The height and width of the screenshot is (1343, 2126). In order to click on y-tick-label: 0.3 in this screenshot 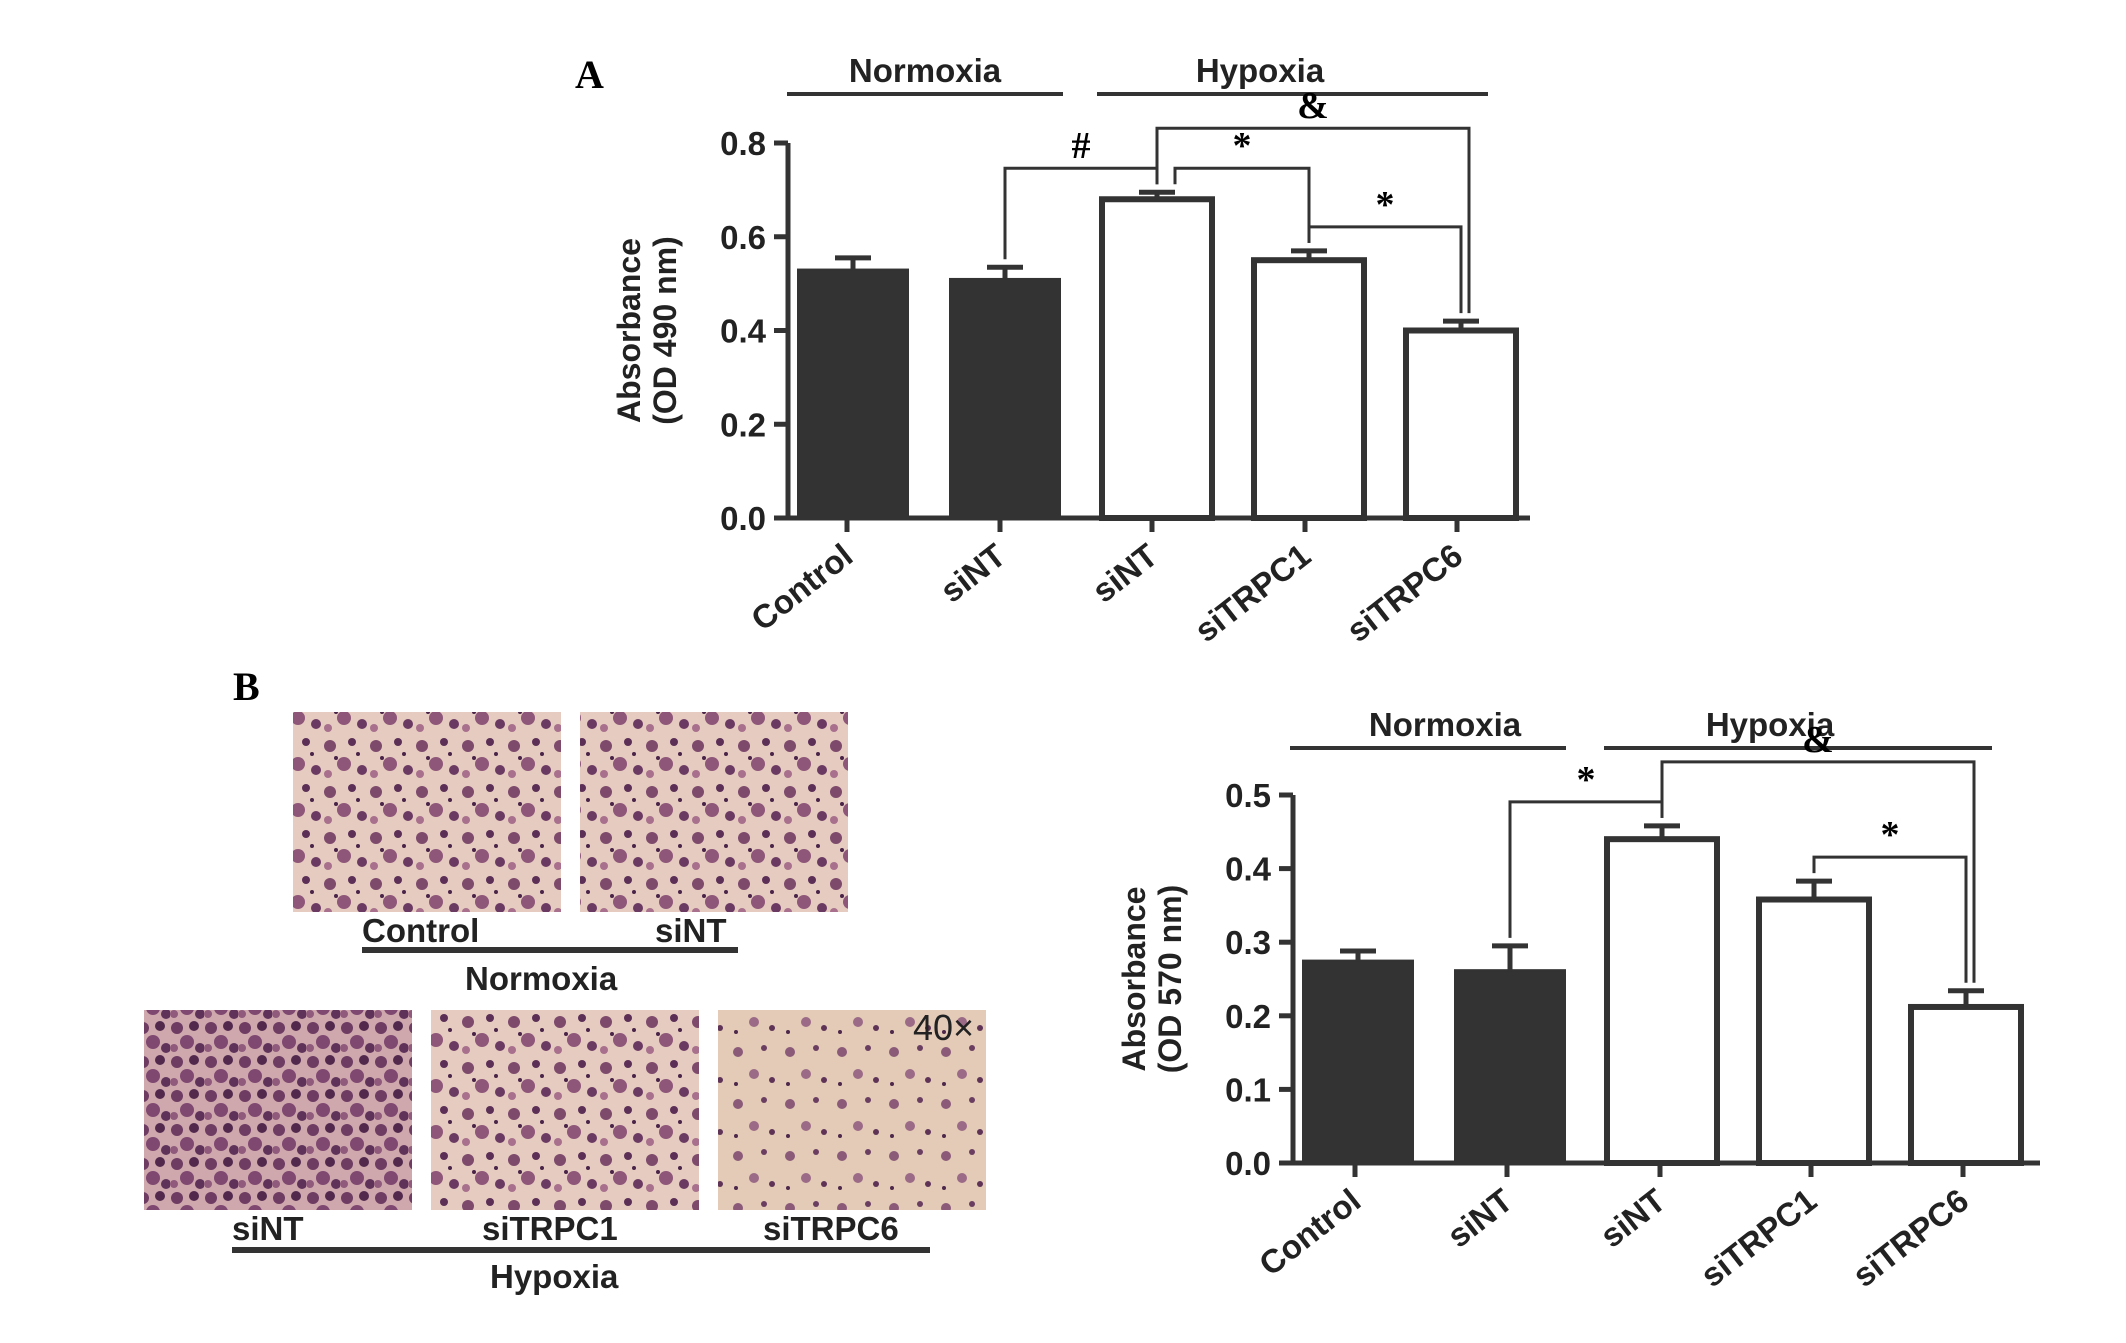, I will do `click(1248, 942)`.